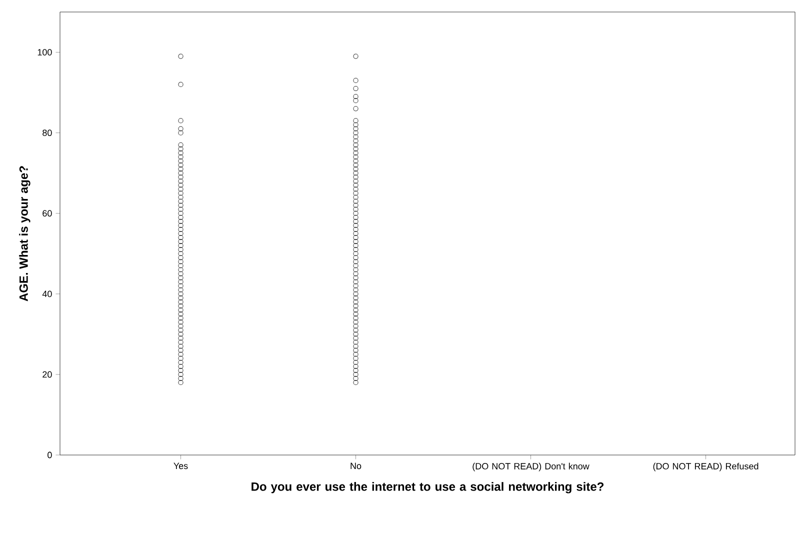 The width and height of the screenshot is (805, 535). What do you see at coordinates (356, 466) in the screenshot?
I see `x-tick-label: No` at bounding box center [356, 466].